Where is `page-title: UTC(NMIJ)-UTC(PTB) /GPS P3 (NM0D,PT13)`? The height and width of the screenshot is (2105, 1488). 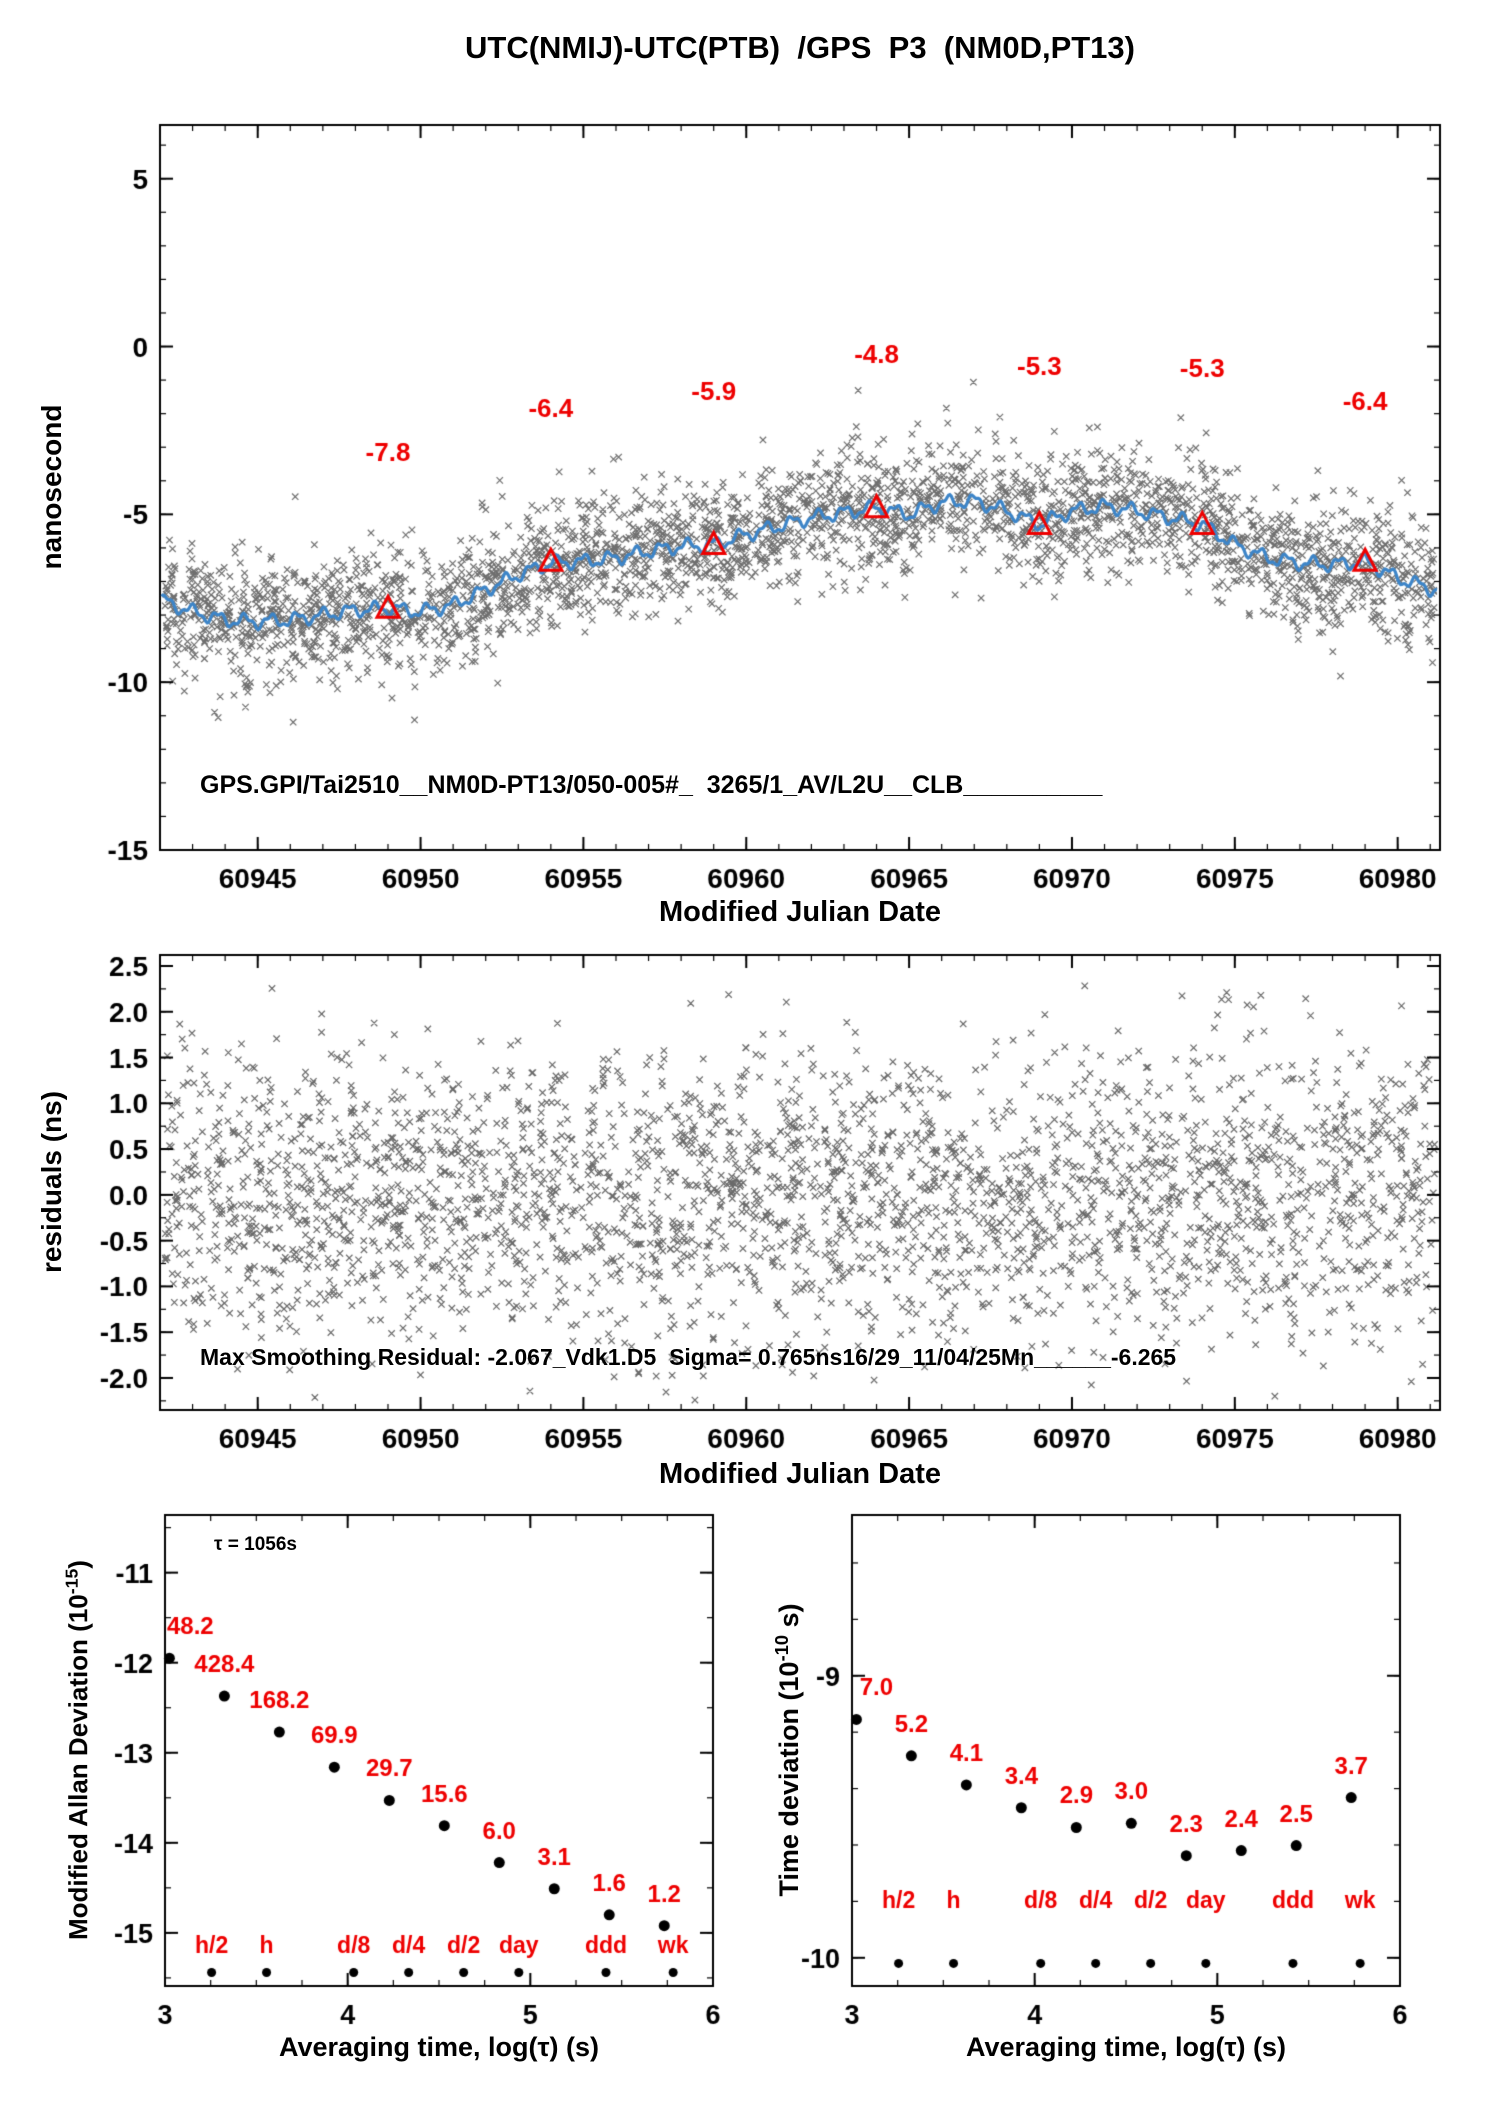
page-title: UTC(NMIJ)-UTC(PTB) /GPS P3 (NM0D,PT13) is located at coordinates (800, 47).